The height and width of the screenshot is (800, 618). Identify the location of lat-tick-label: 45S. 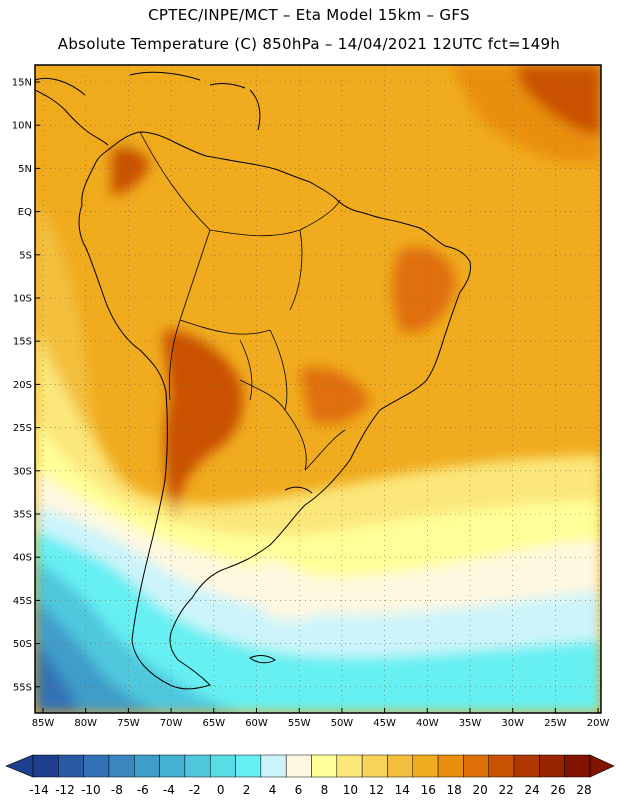
(22, 601).